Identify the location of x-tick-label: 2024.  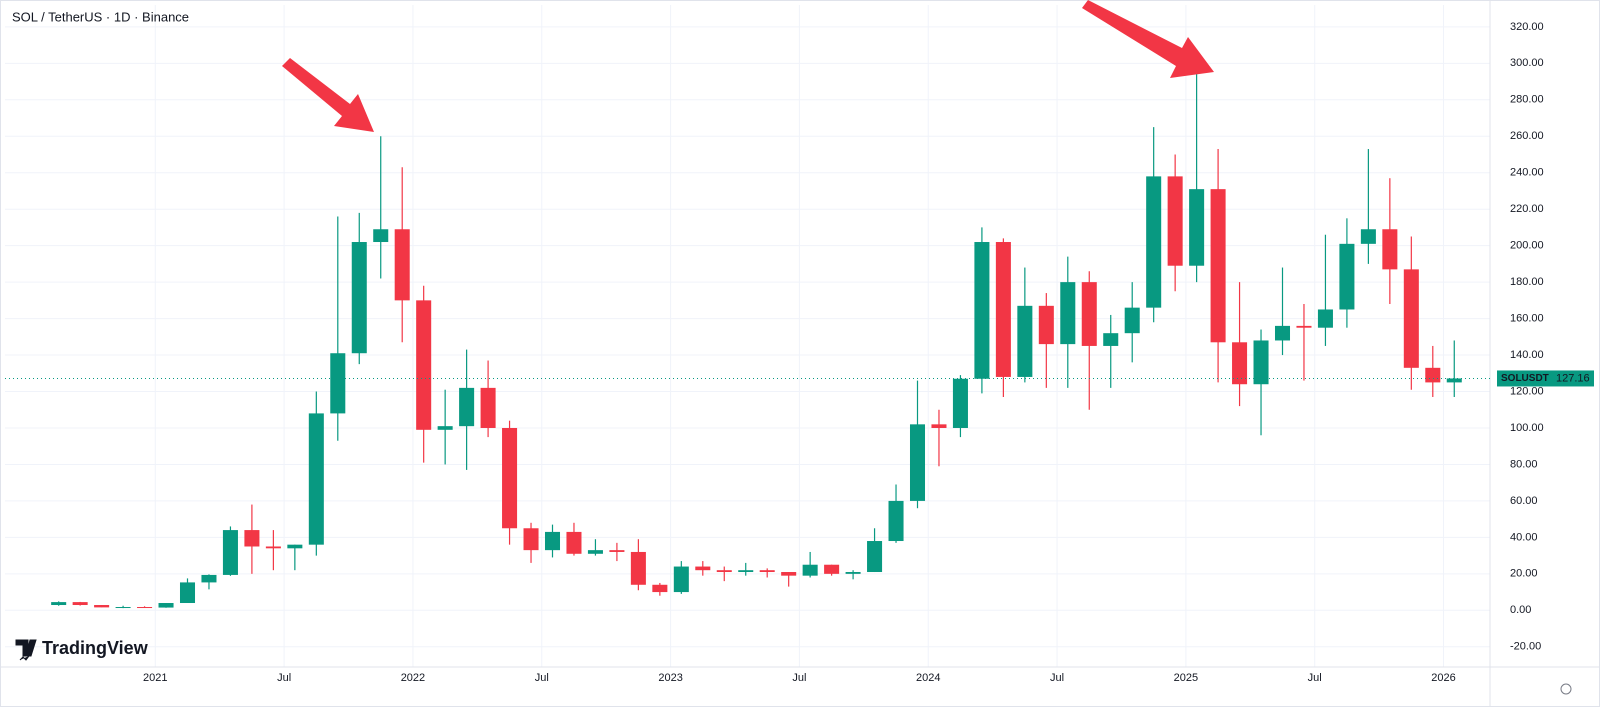
(928, 678).